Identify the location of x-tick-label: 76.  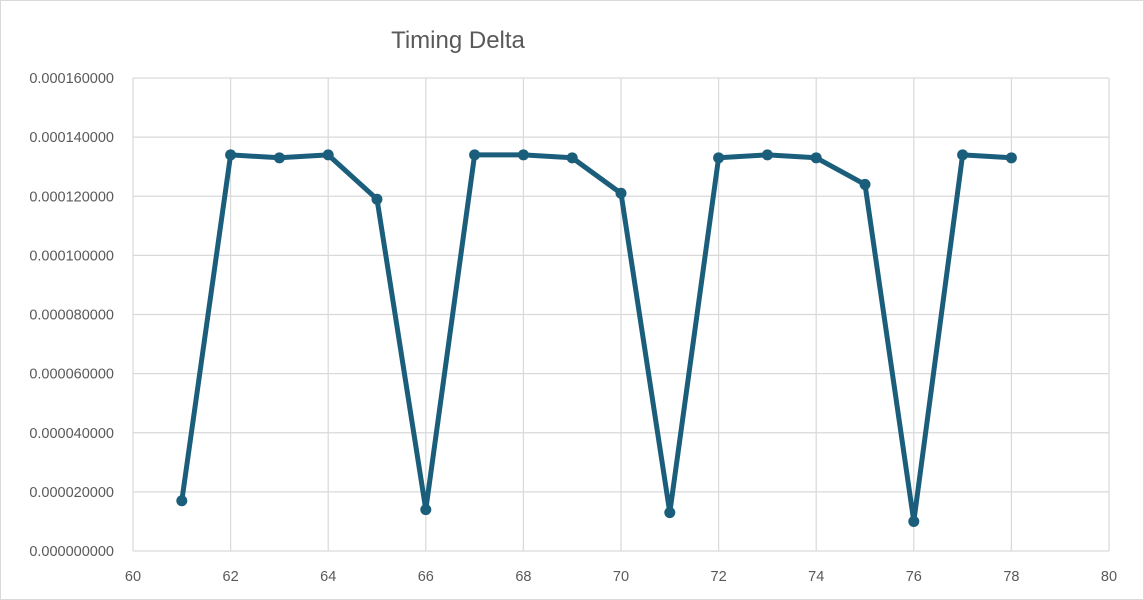
(914, 577).